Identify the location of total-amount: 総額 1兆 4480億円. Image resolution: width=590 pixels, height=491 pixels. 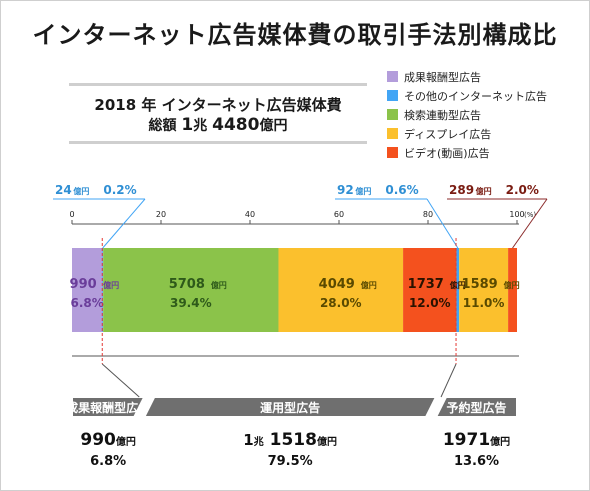
(218, 125).